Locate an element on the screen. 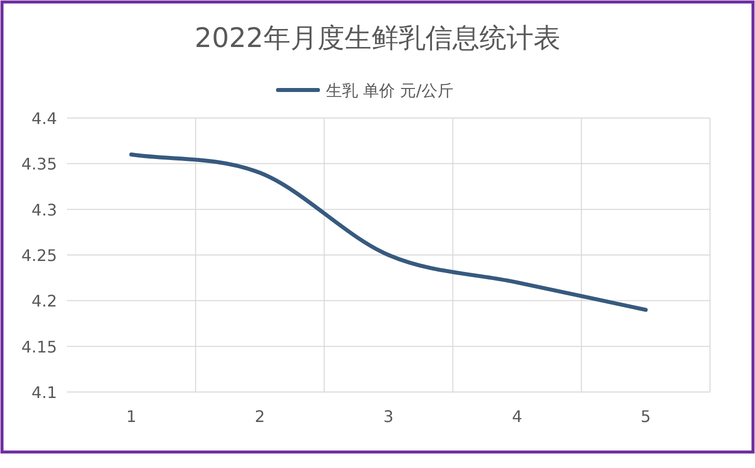 The height and width of the screenshot is (468, 755). x-tick-label: 5 is located at coordinates (645, 416).